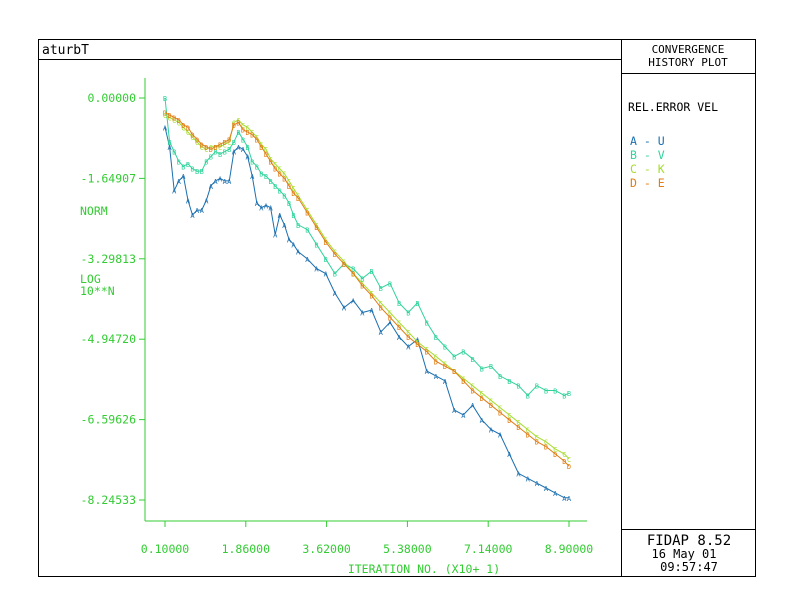 The width and height of the screenshot is (792, 611). I want to click on legend-entry-v: B - V, so click(647, 155).